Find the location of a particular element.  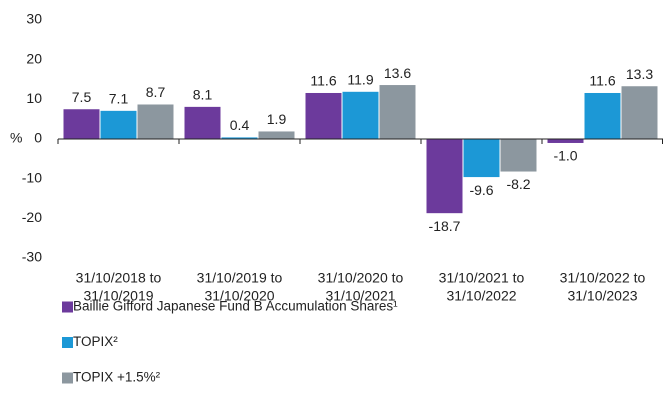

legend-label: TOPIX +1.5%² is located at coordinates (117, 377).